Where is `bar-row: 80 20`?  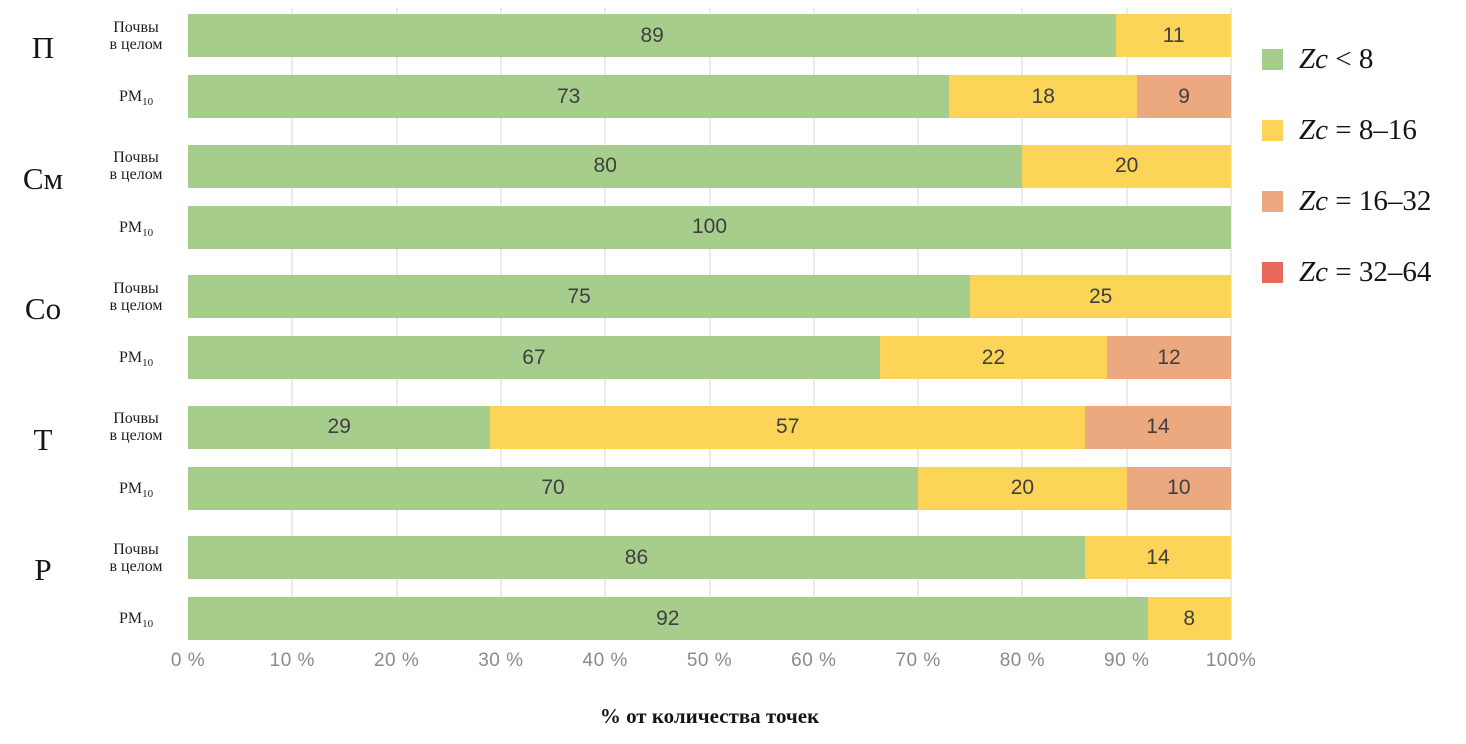
bar-row: 80 20 is located at coordinates (709, 166).